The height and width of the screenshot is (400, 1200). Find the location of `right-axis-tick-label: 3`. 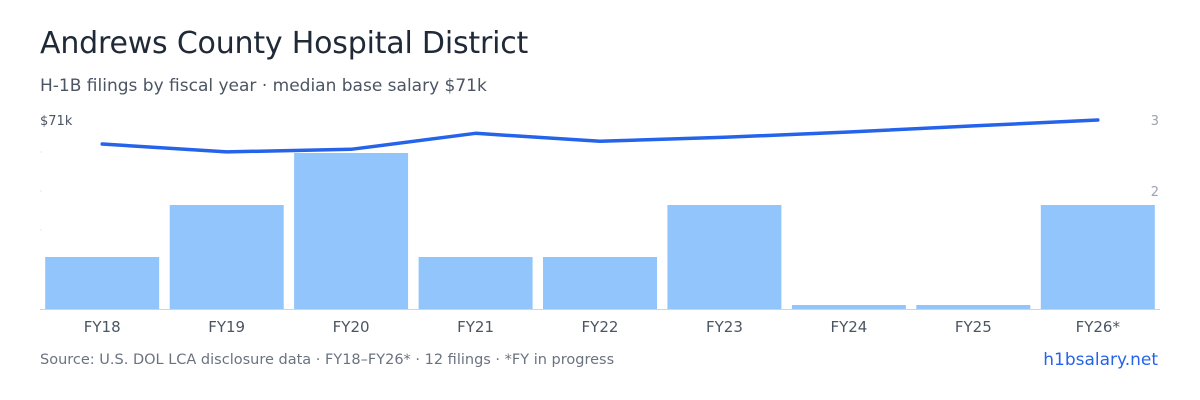

right-axis-tick-label: 3 is located at coordinates (1155, 121).